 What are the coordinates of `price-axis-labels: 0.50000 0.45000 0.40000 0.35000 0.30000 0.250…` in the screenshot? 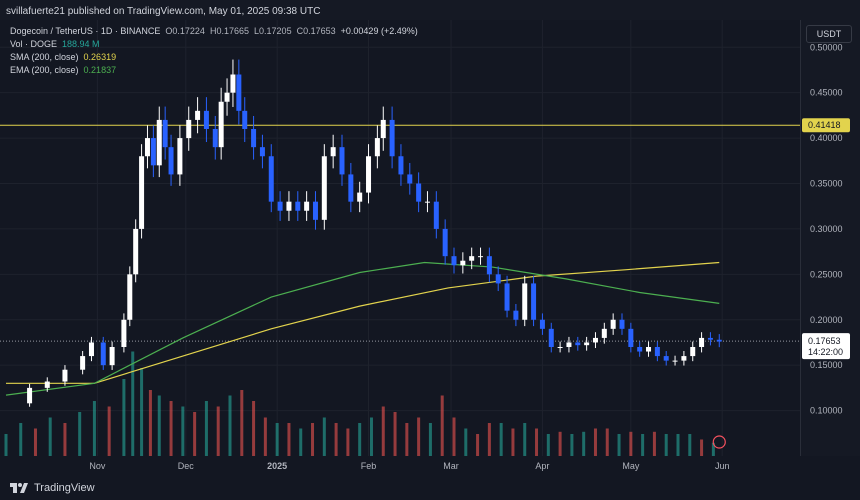 It's located at (826, 229).